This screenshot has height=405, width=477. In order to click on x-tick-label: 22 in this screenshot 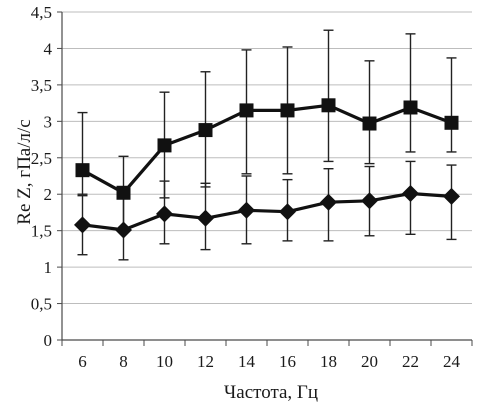, I will do `click(410, 361)`.